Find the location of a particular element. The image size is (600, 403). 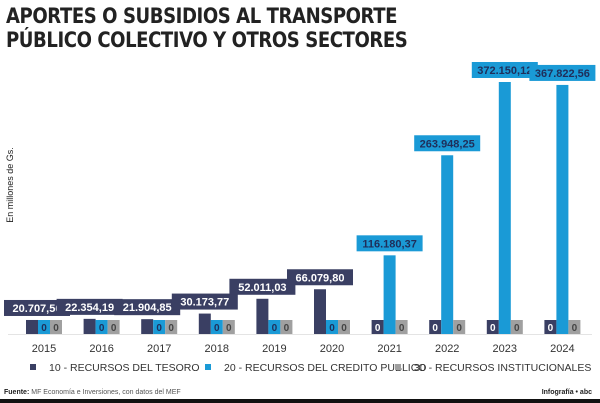

bar-0-2016 is located at coordinates (89, 326).